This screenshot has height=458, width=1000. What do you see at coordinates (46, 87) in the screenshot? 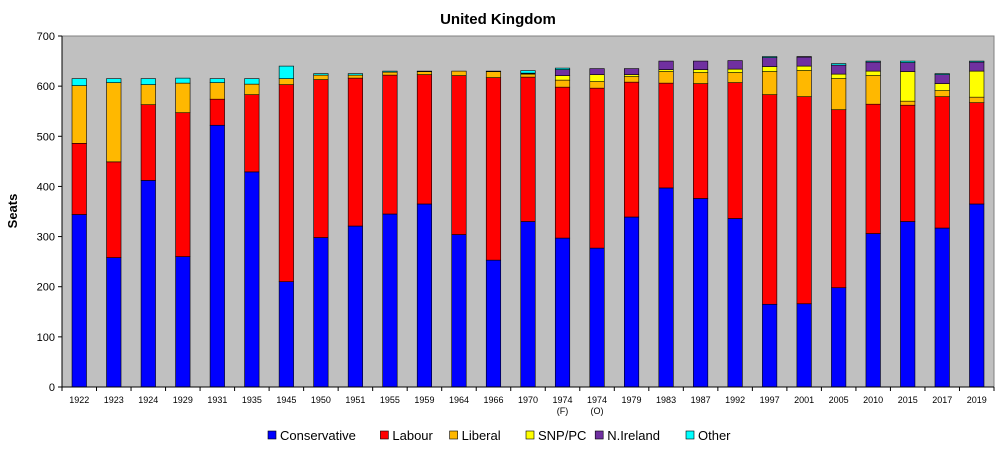
I see `y-tick-label: 600` at bounding box center [46, 87].